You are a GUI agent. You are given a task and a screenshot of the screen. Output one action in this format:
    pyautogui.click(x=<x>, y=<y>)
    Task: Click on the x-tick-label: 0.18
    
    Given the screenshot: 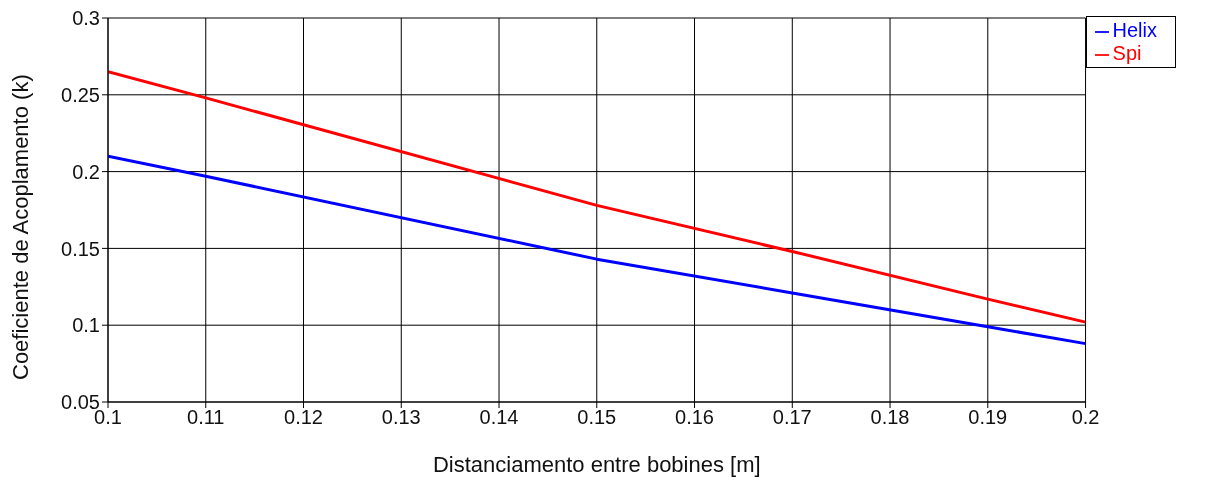 What is the action you would take?
    pyautogui.click(x=890, y=417)
    